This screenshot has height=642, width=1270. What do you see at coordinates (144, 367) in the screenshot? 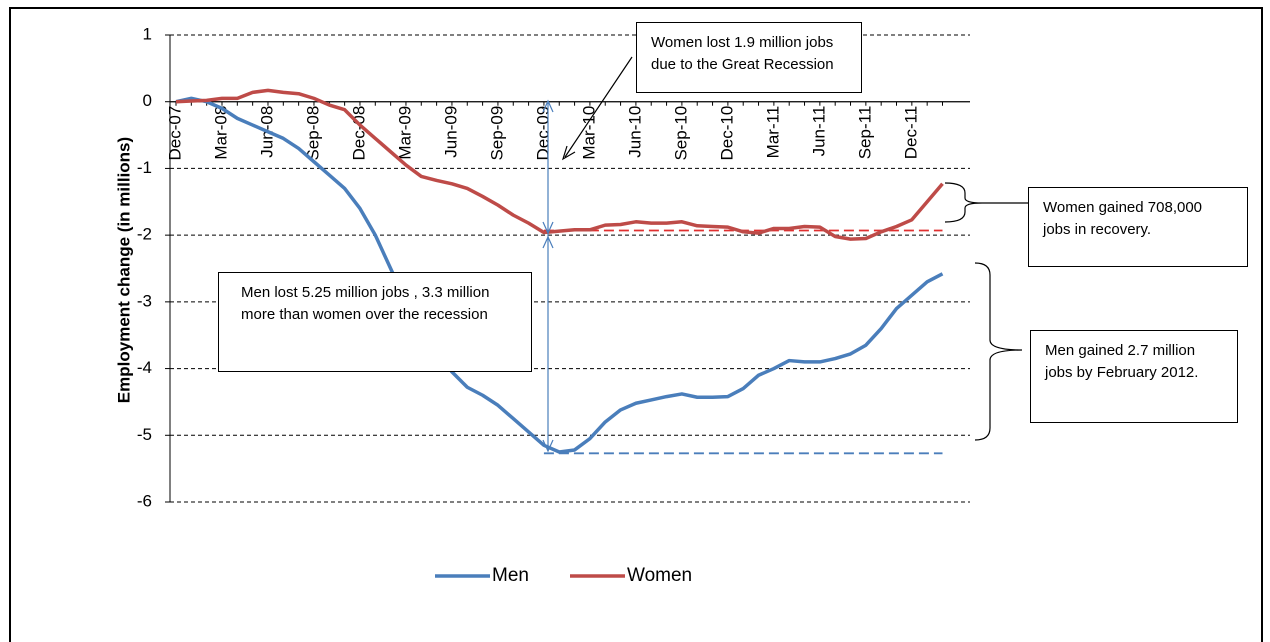
I see `y-tick-label: -4` at bounding box center [144, 367].